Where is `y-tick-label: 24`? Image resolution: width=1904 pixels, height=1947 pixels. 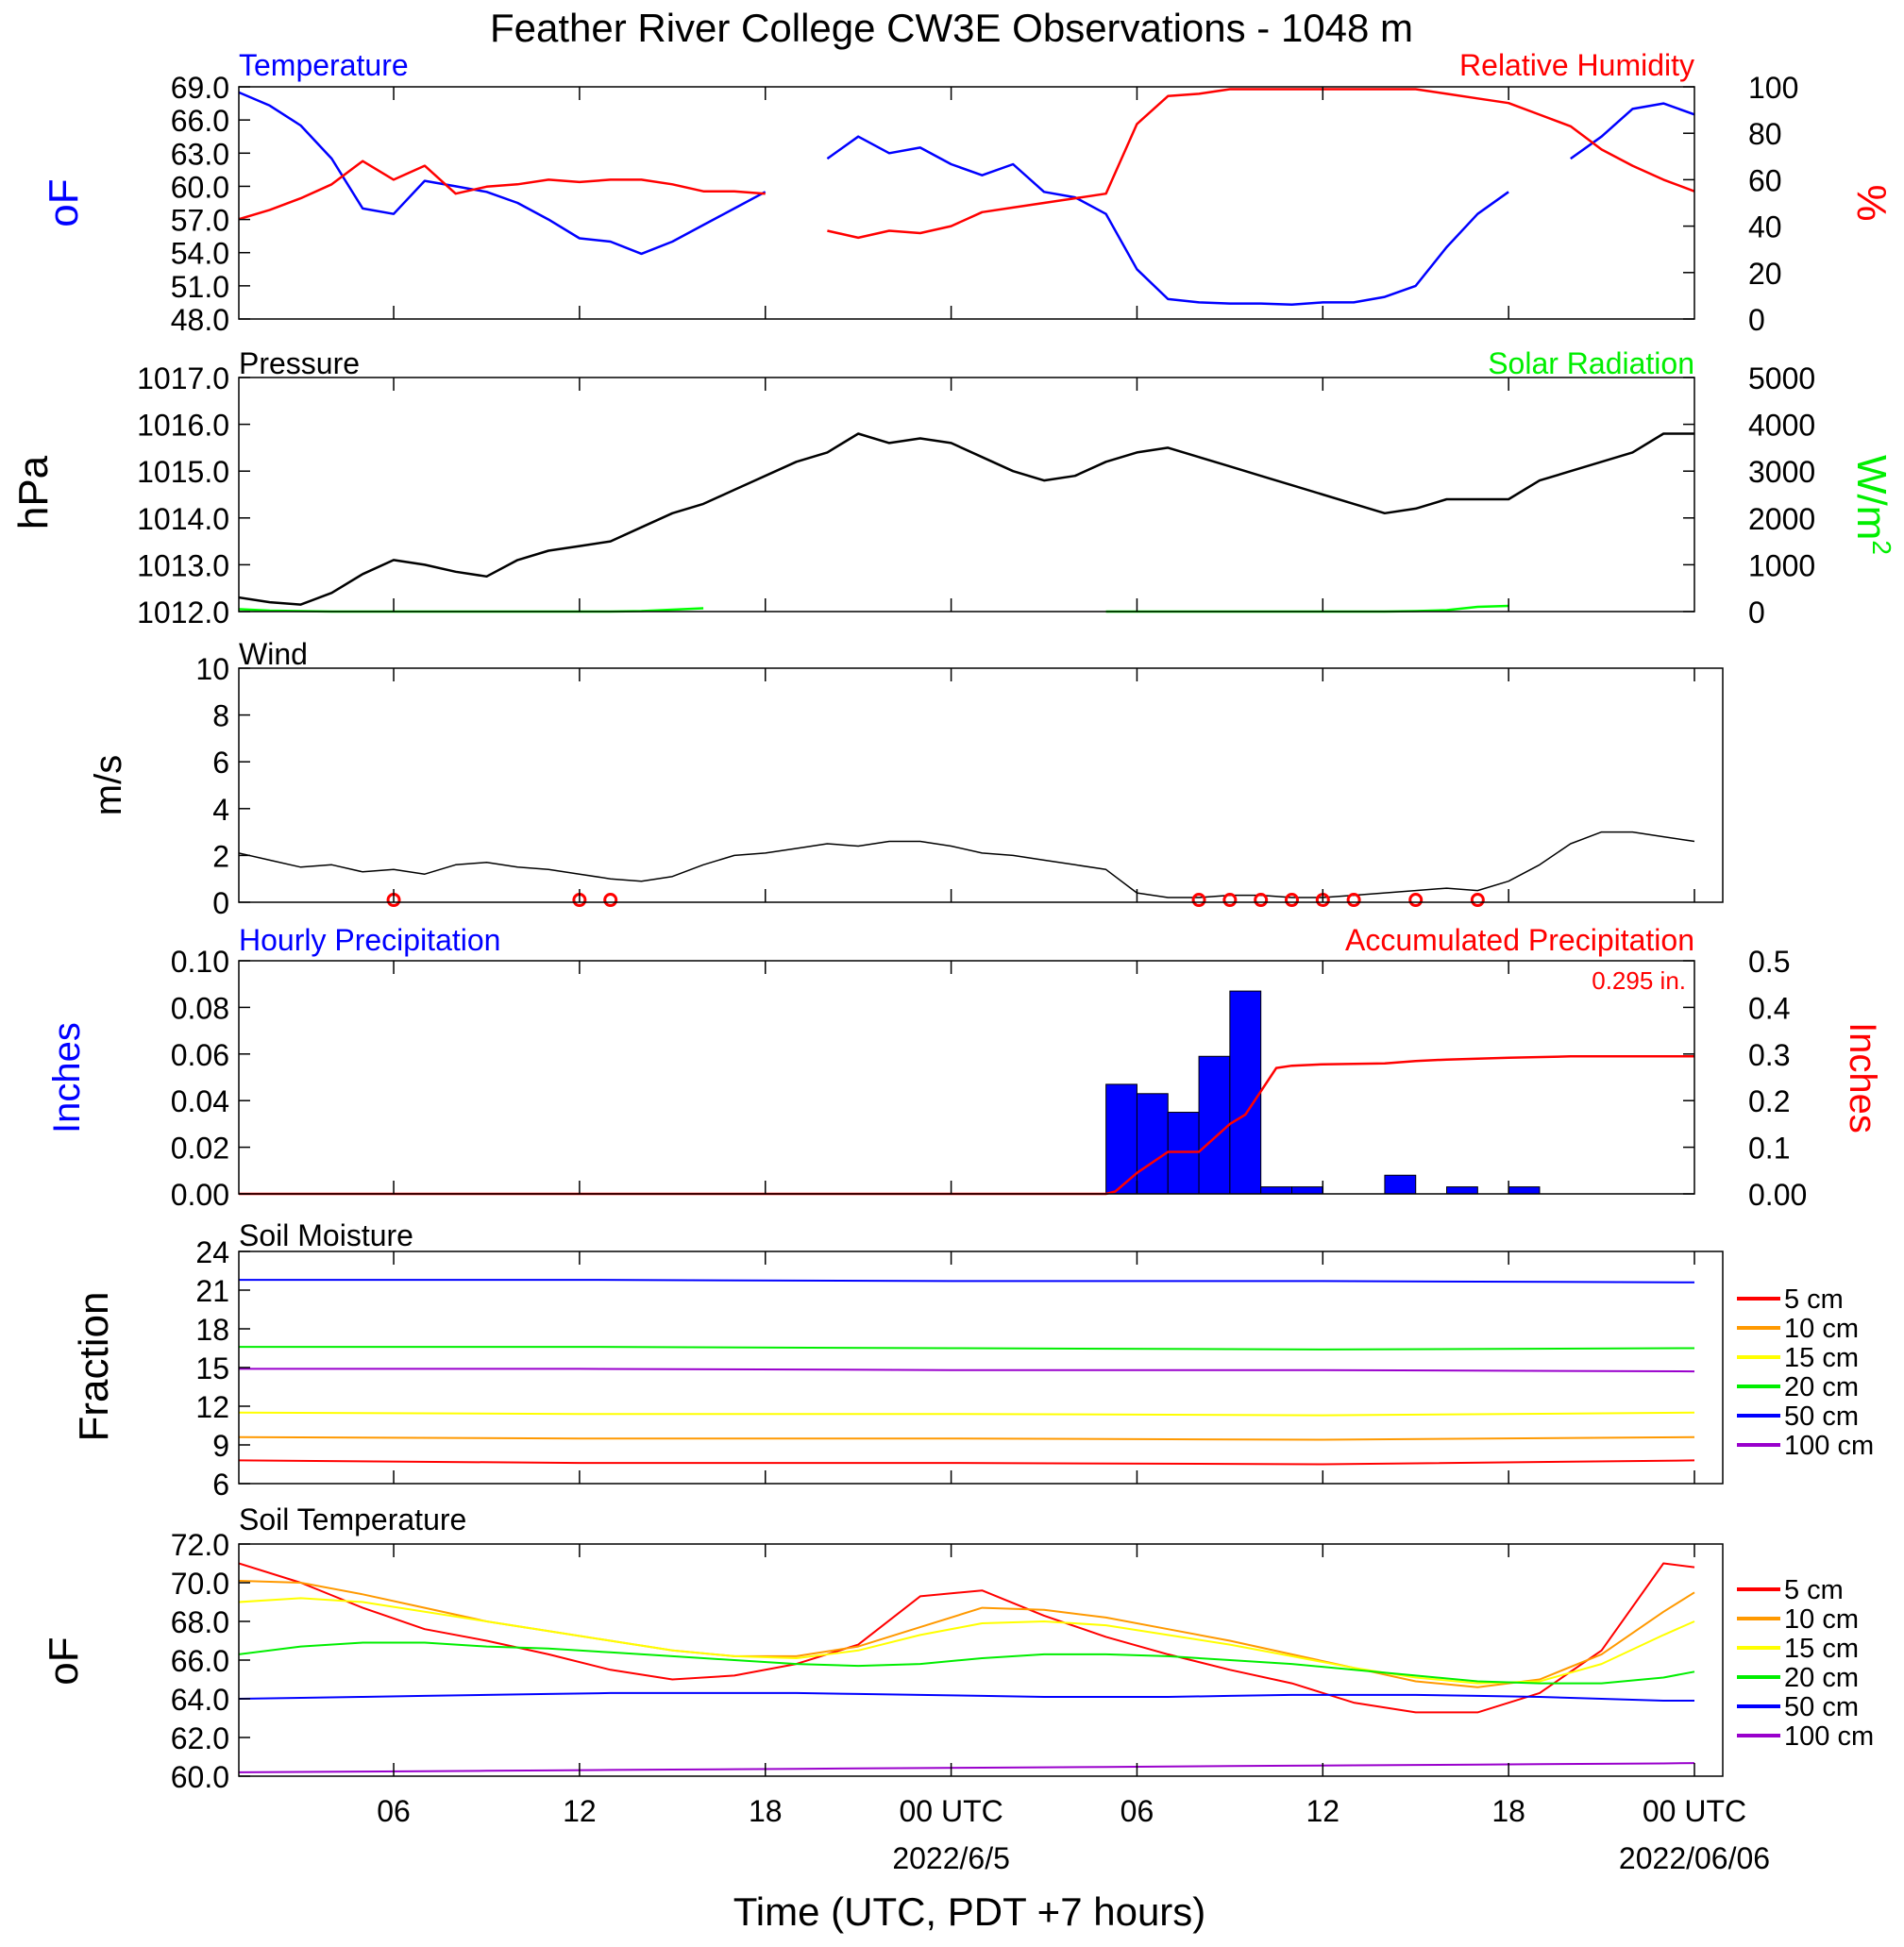 y-tick-label: 24 is located at coordinates (212, 1252).